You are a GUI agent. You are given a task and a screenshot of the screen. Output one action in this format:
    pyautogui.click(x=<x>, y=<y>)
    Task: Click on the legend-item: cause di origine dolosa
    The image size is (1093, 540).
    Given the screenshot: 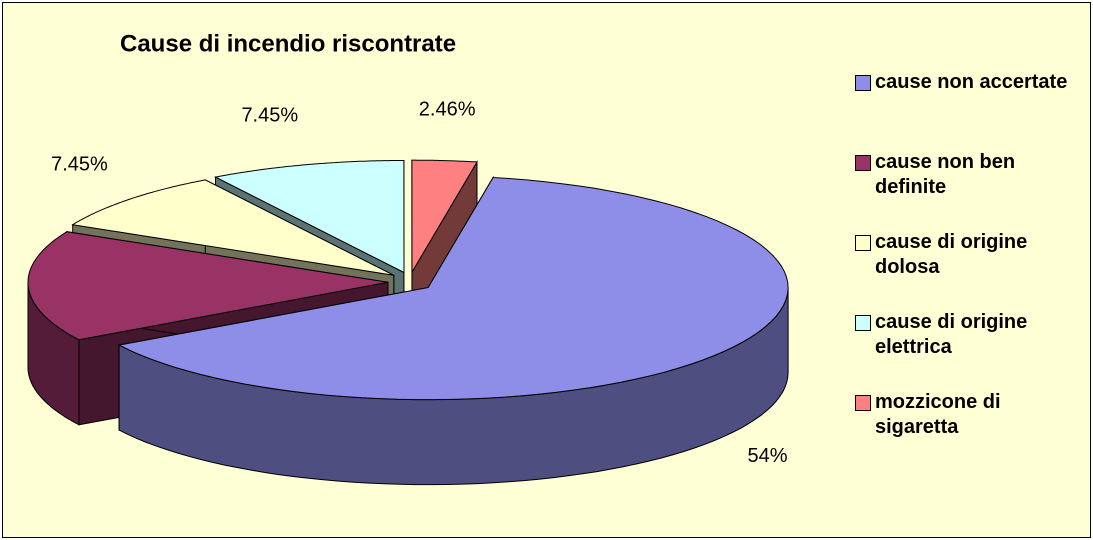 What is the action you would take?
    pyautogui.click(x=971, y=270)
    